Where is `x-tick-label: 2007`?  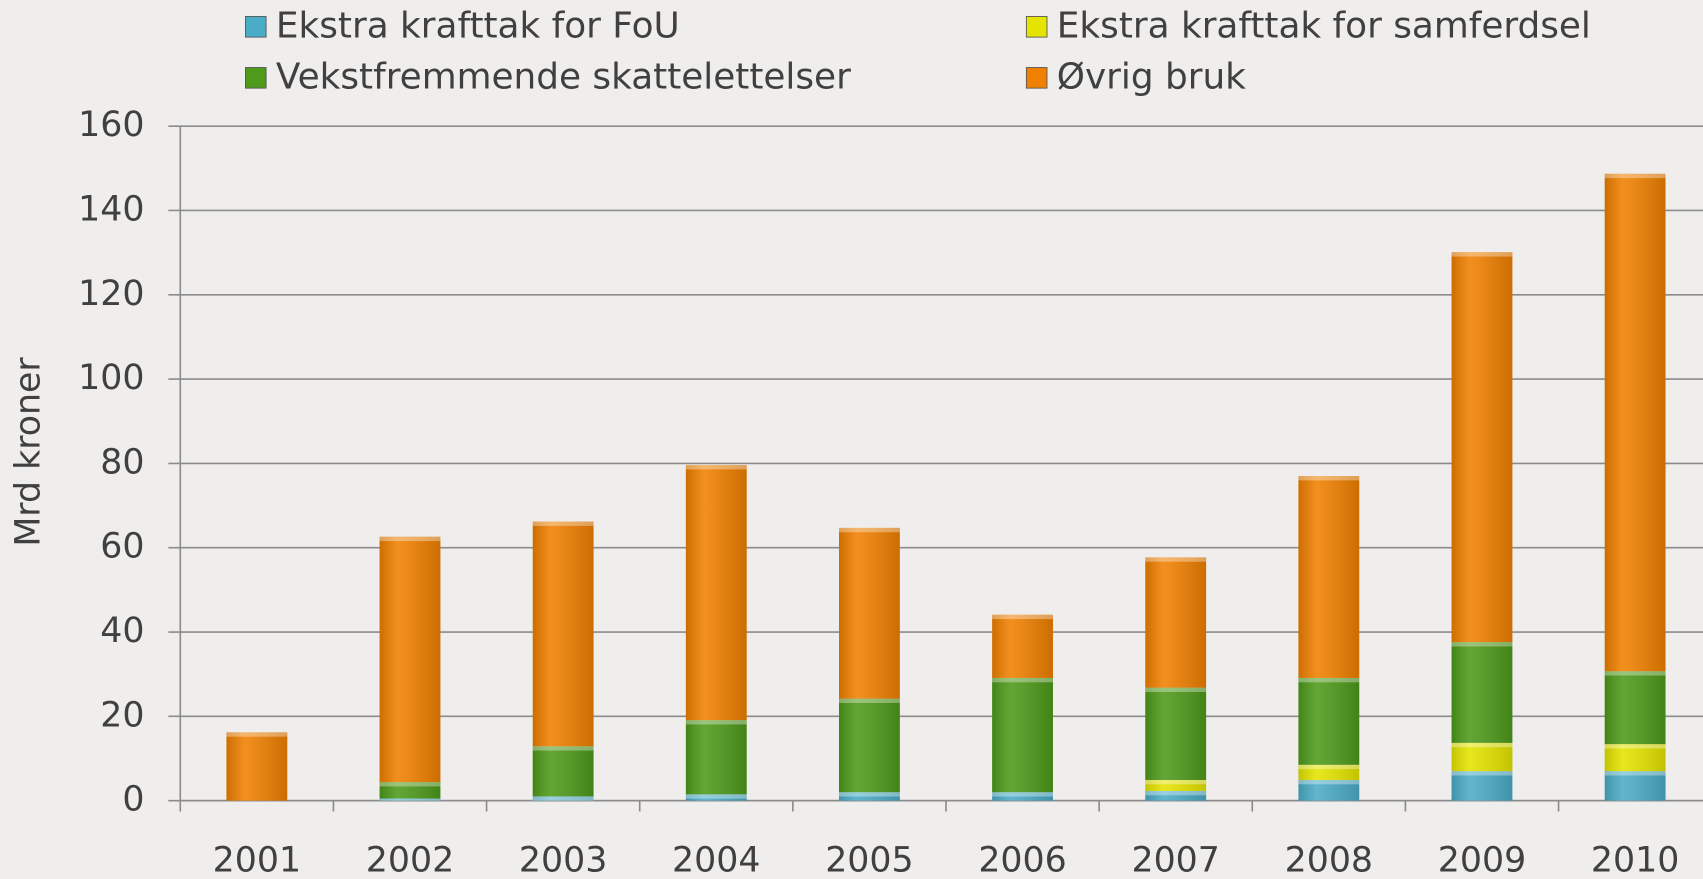 x-tick-label: 2007 is located at coordinates (1175, 859).